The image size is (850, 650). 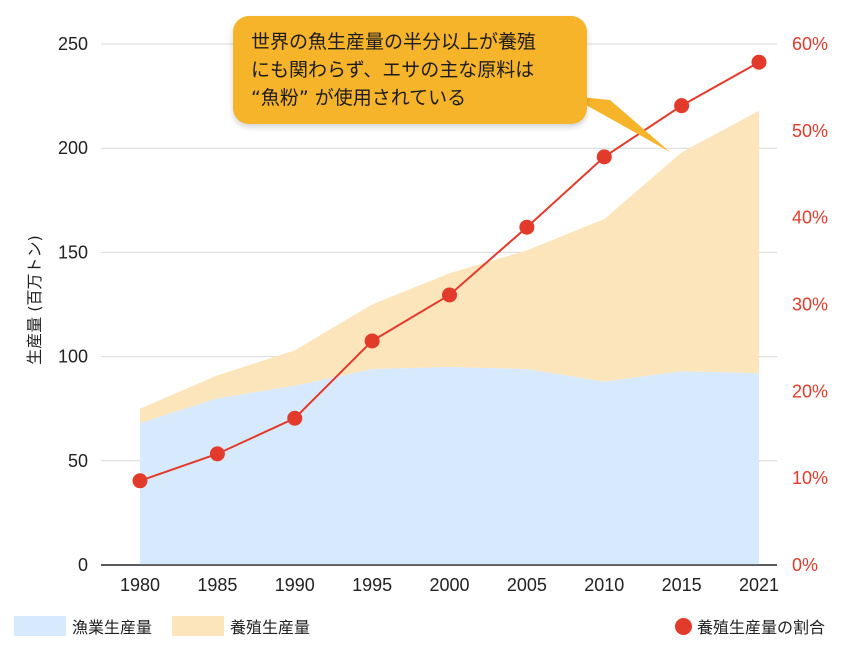 What do you see at coordinates (78, 461) in the screenshot?
I see `y-tick-label: 50` at bounding box center [78, 461].